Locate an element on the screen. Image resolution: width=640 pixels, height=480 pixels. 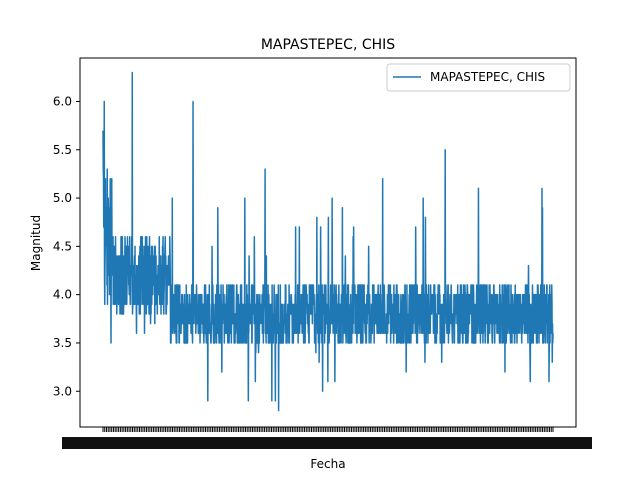
y-axis: 3.0 3.5 4.0 4.5 5.0 5.5 6.0 is located at coordinates (66, 246).